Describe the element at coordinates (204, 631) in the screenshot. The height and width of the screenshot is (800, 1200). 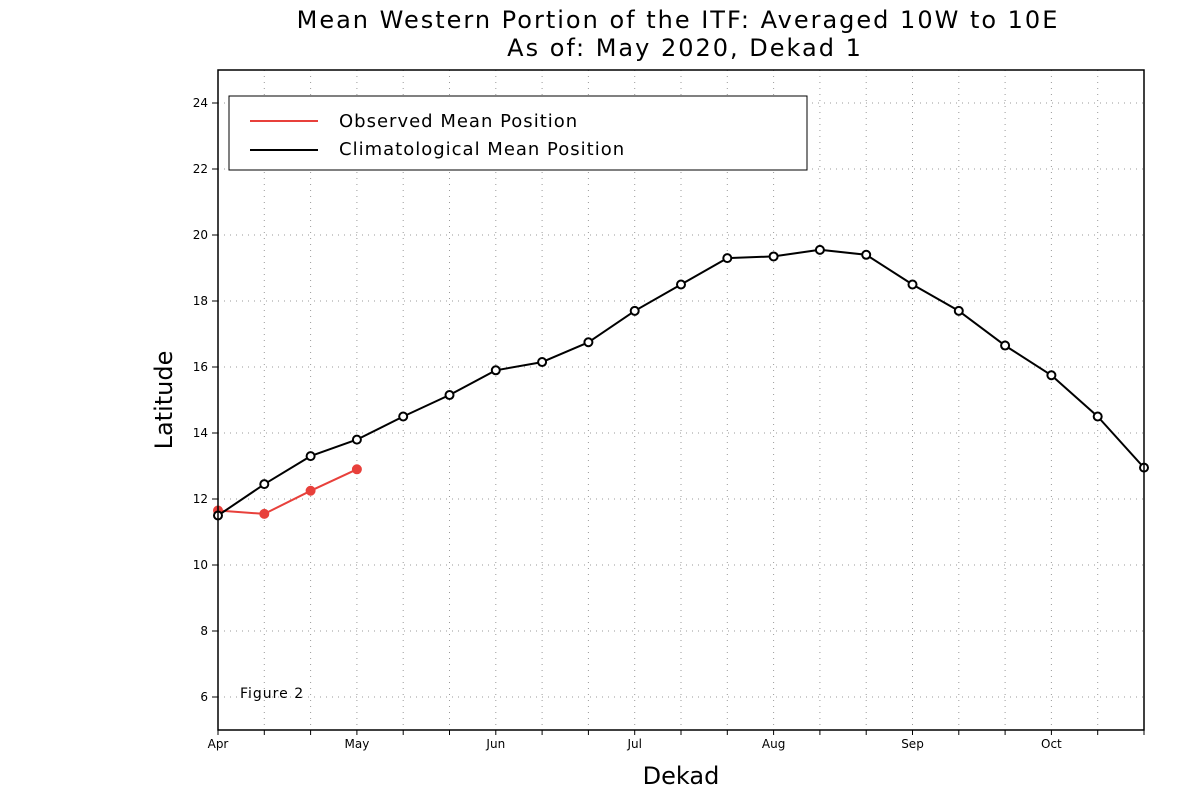
I see `y-tick-label: 8` at that location.